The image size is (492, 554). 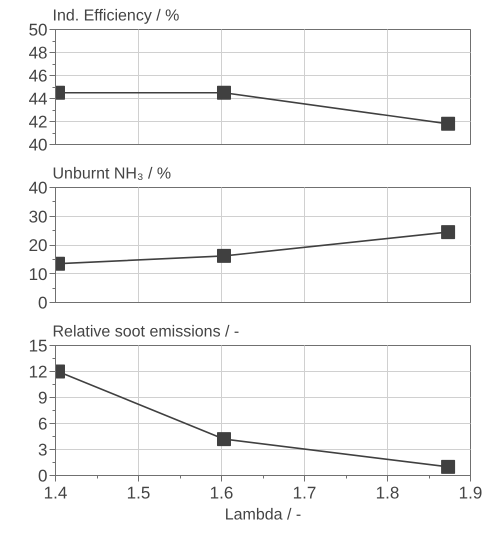 I want to click on x-tick-label: 1.4, so click(x=56, y=493).